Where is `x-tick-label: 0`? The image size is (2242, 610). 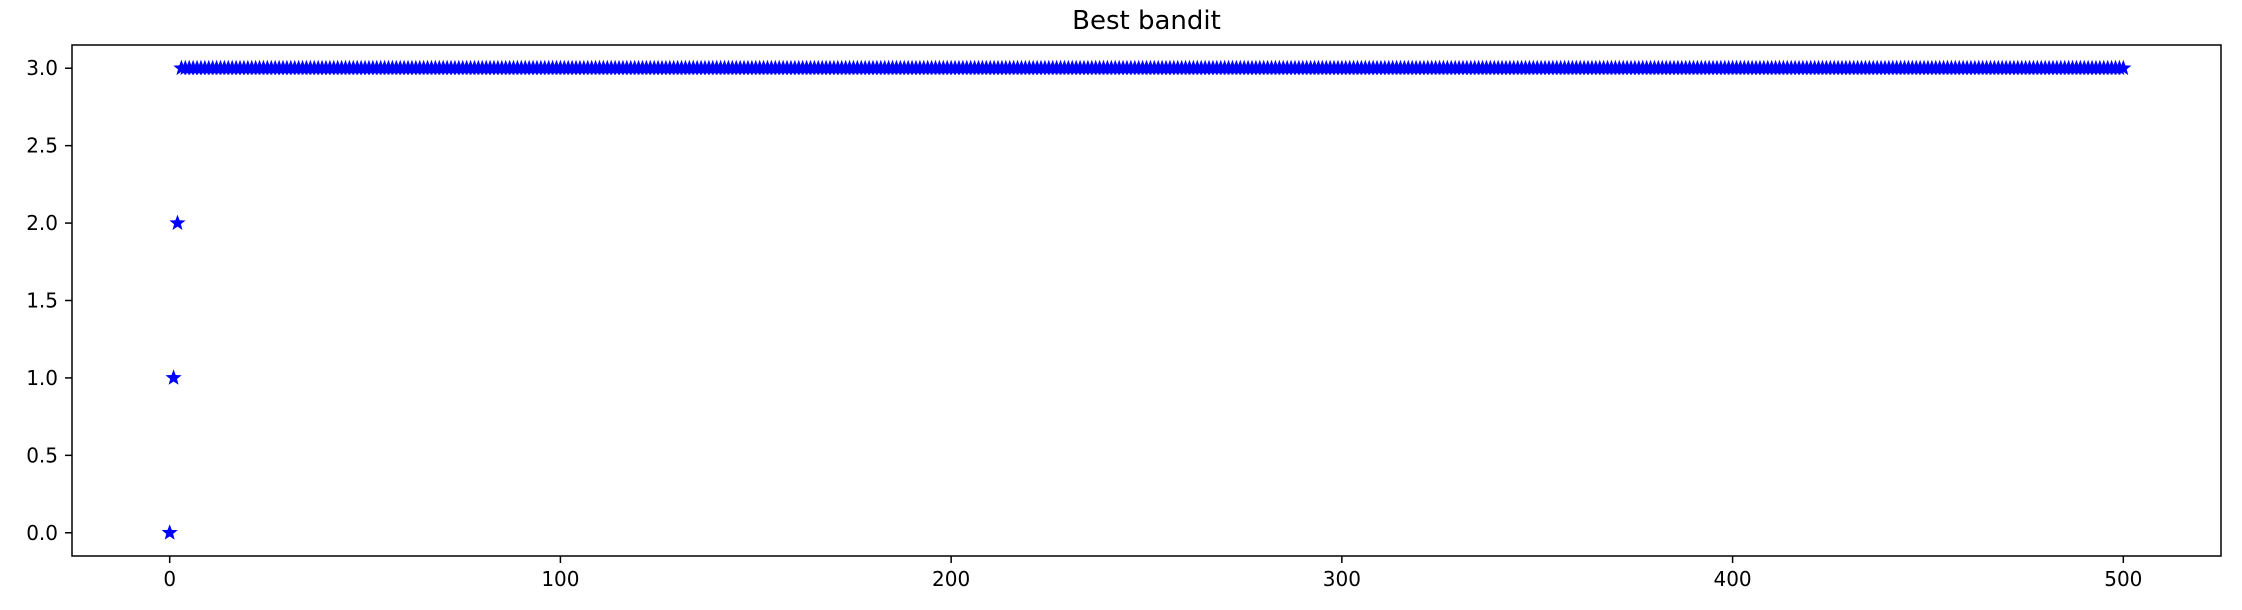
x-tick-label: 0 is located at coordinates (169, 579).